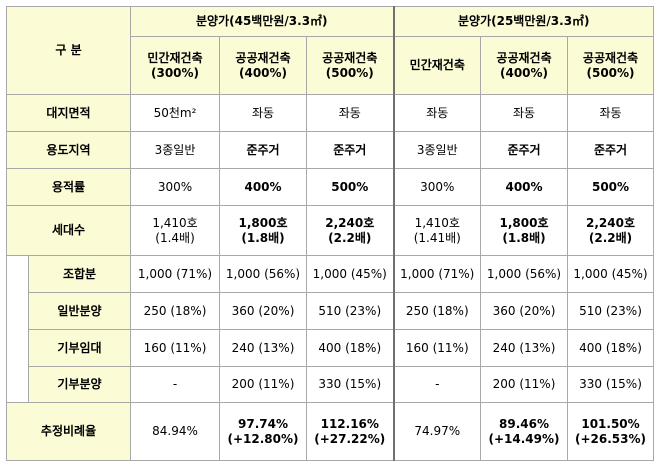  I want to click on table-cell: 1,410호 (1.4배), so click(175, 230).